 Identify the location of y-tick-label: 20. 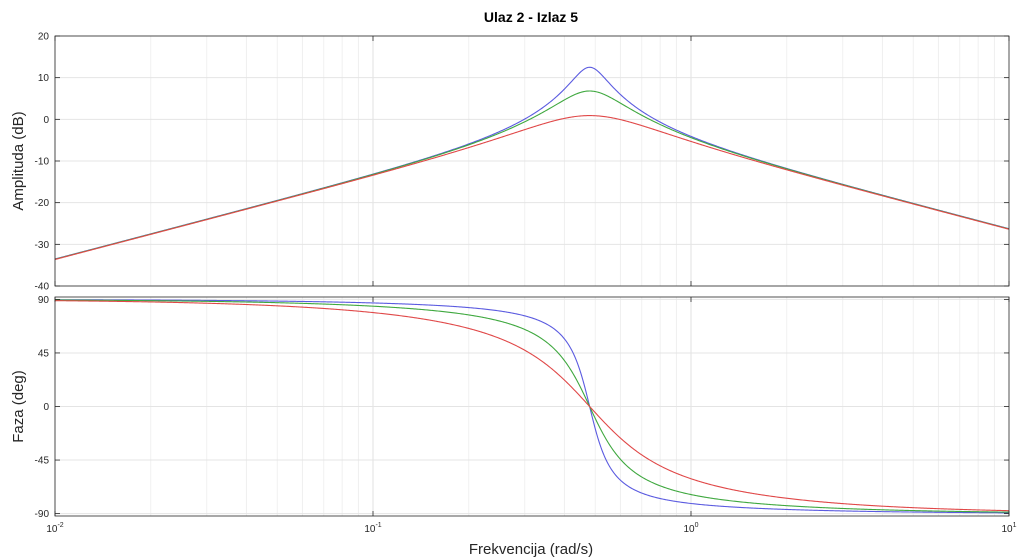
(44, 37).